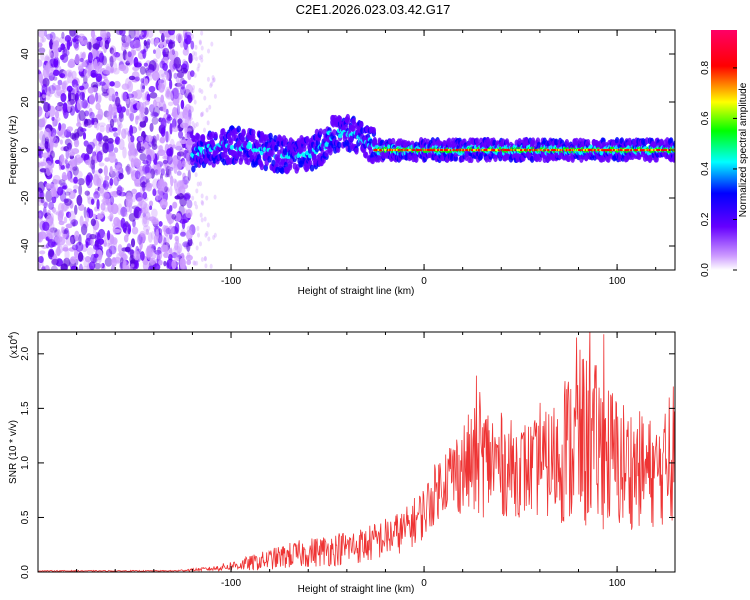 The image size is (750, 600). I want to click on snr-multiplier: (x104), so click(14, 345).